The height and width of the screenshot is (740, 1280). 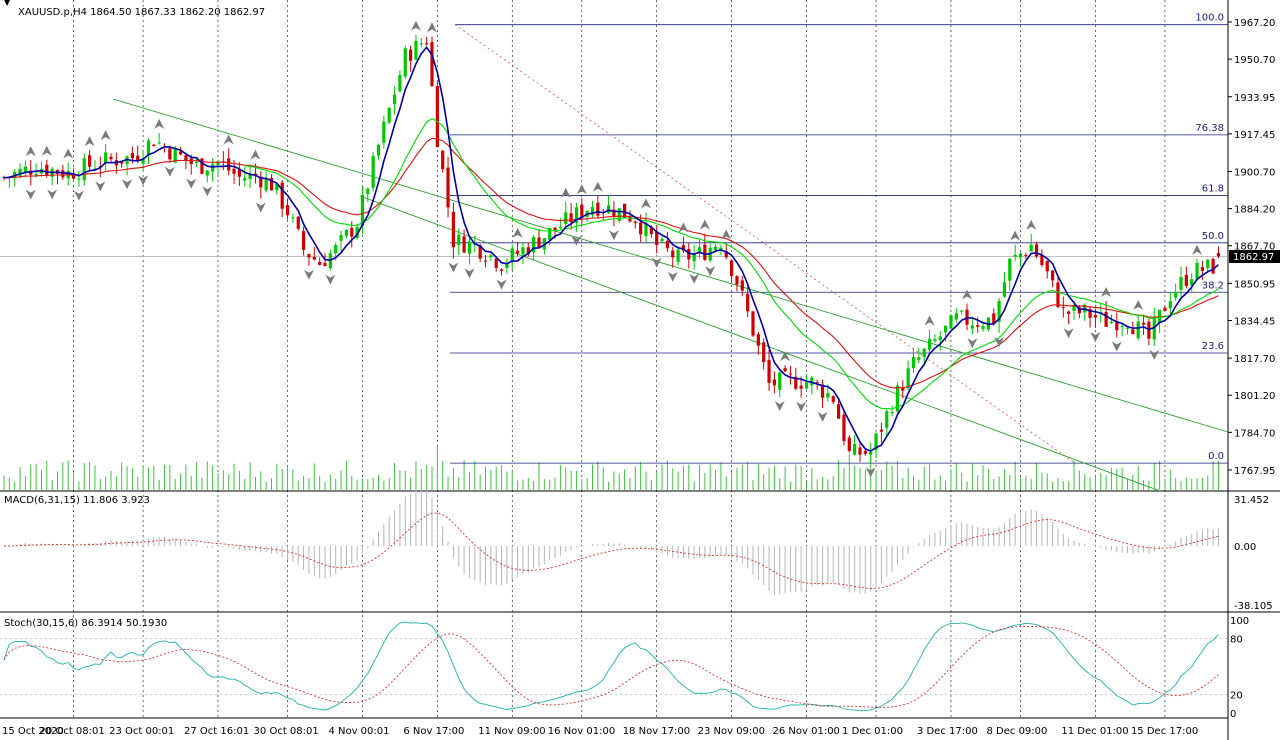 What do you see at coordinates (7, 3) in the screenshot?
I see `menu-triangle-icon: ▼` at bounding box center [7, 3].